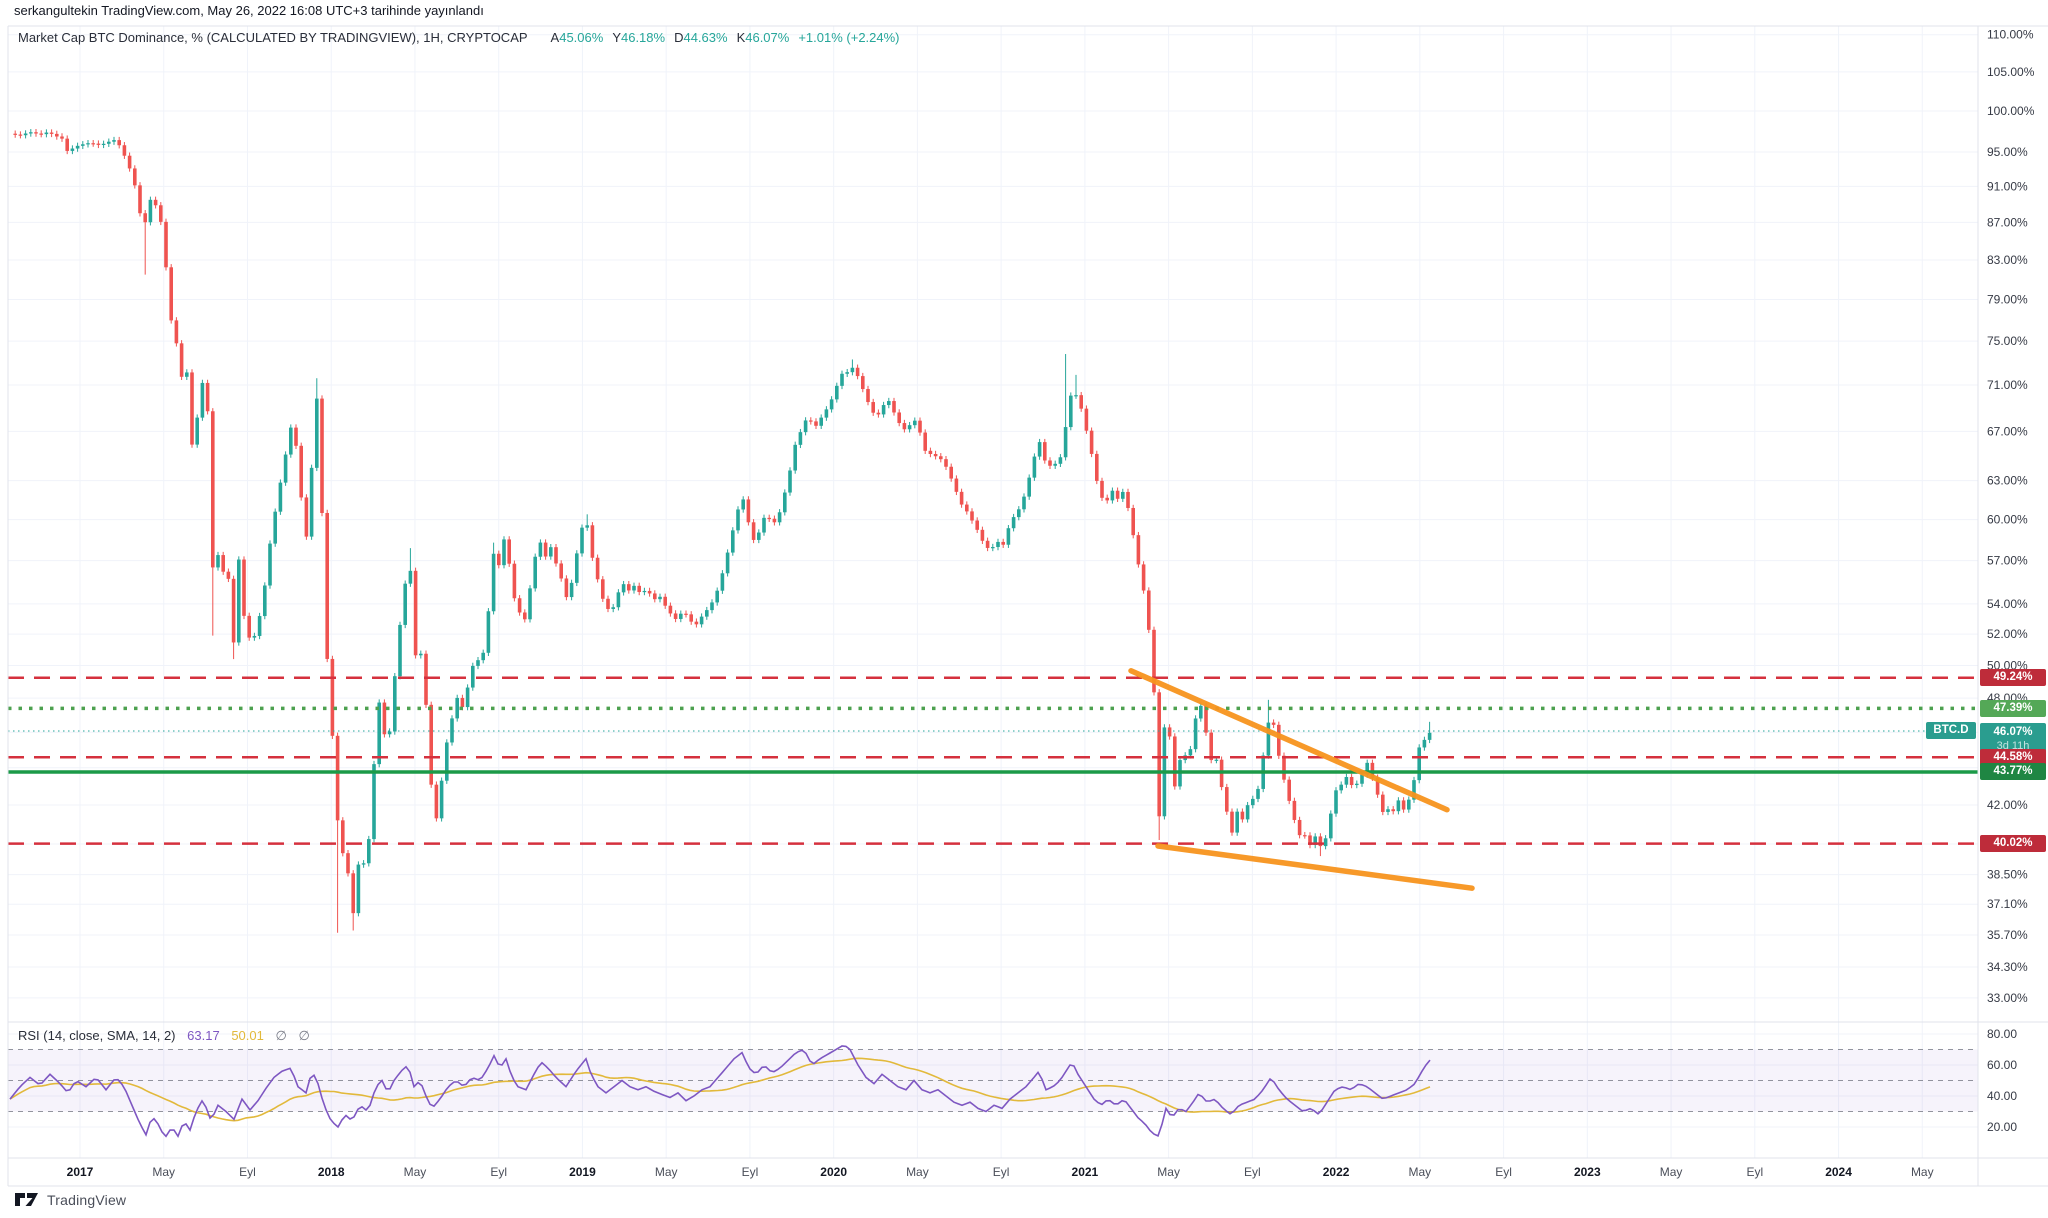  I want to click on tradingview-logo, so click(27, 1199).